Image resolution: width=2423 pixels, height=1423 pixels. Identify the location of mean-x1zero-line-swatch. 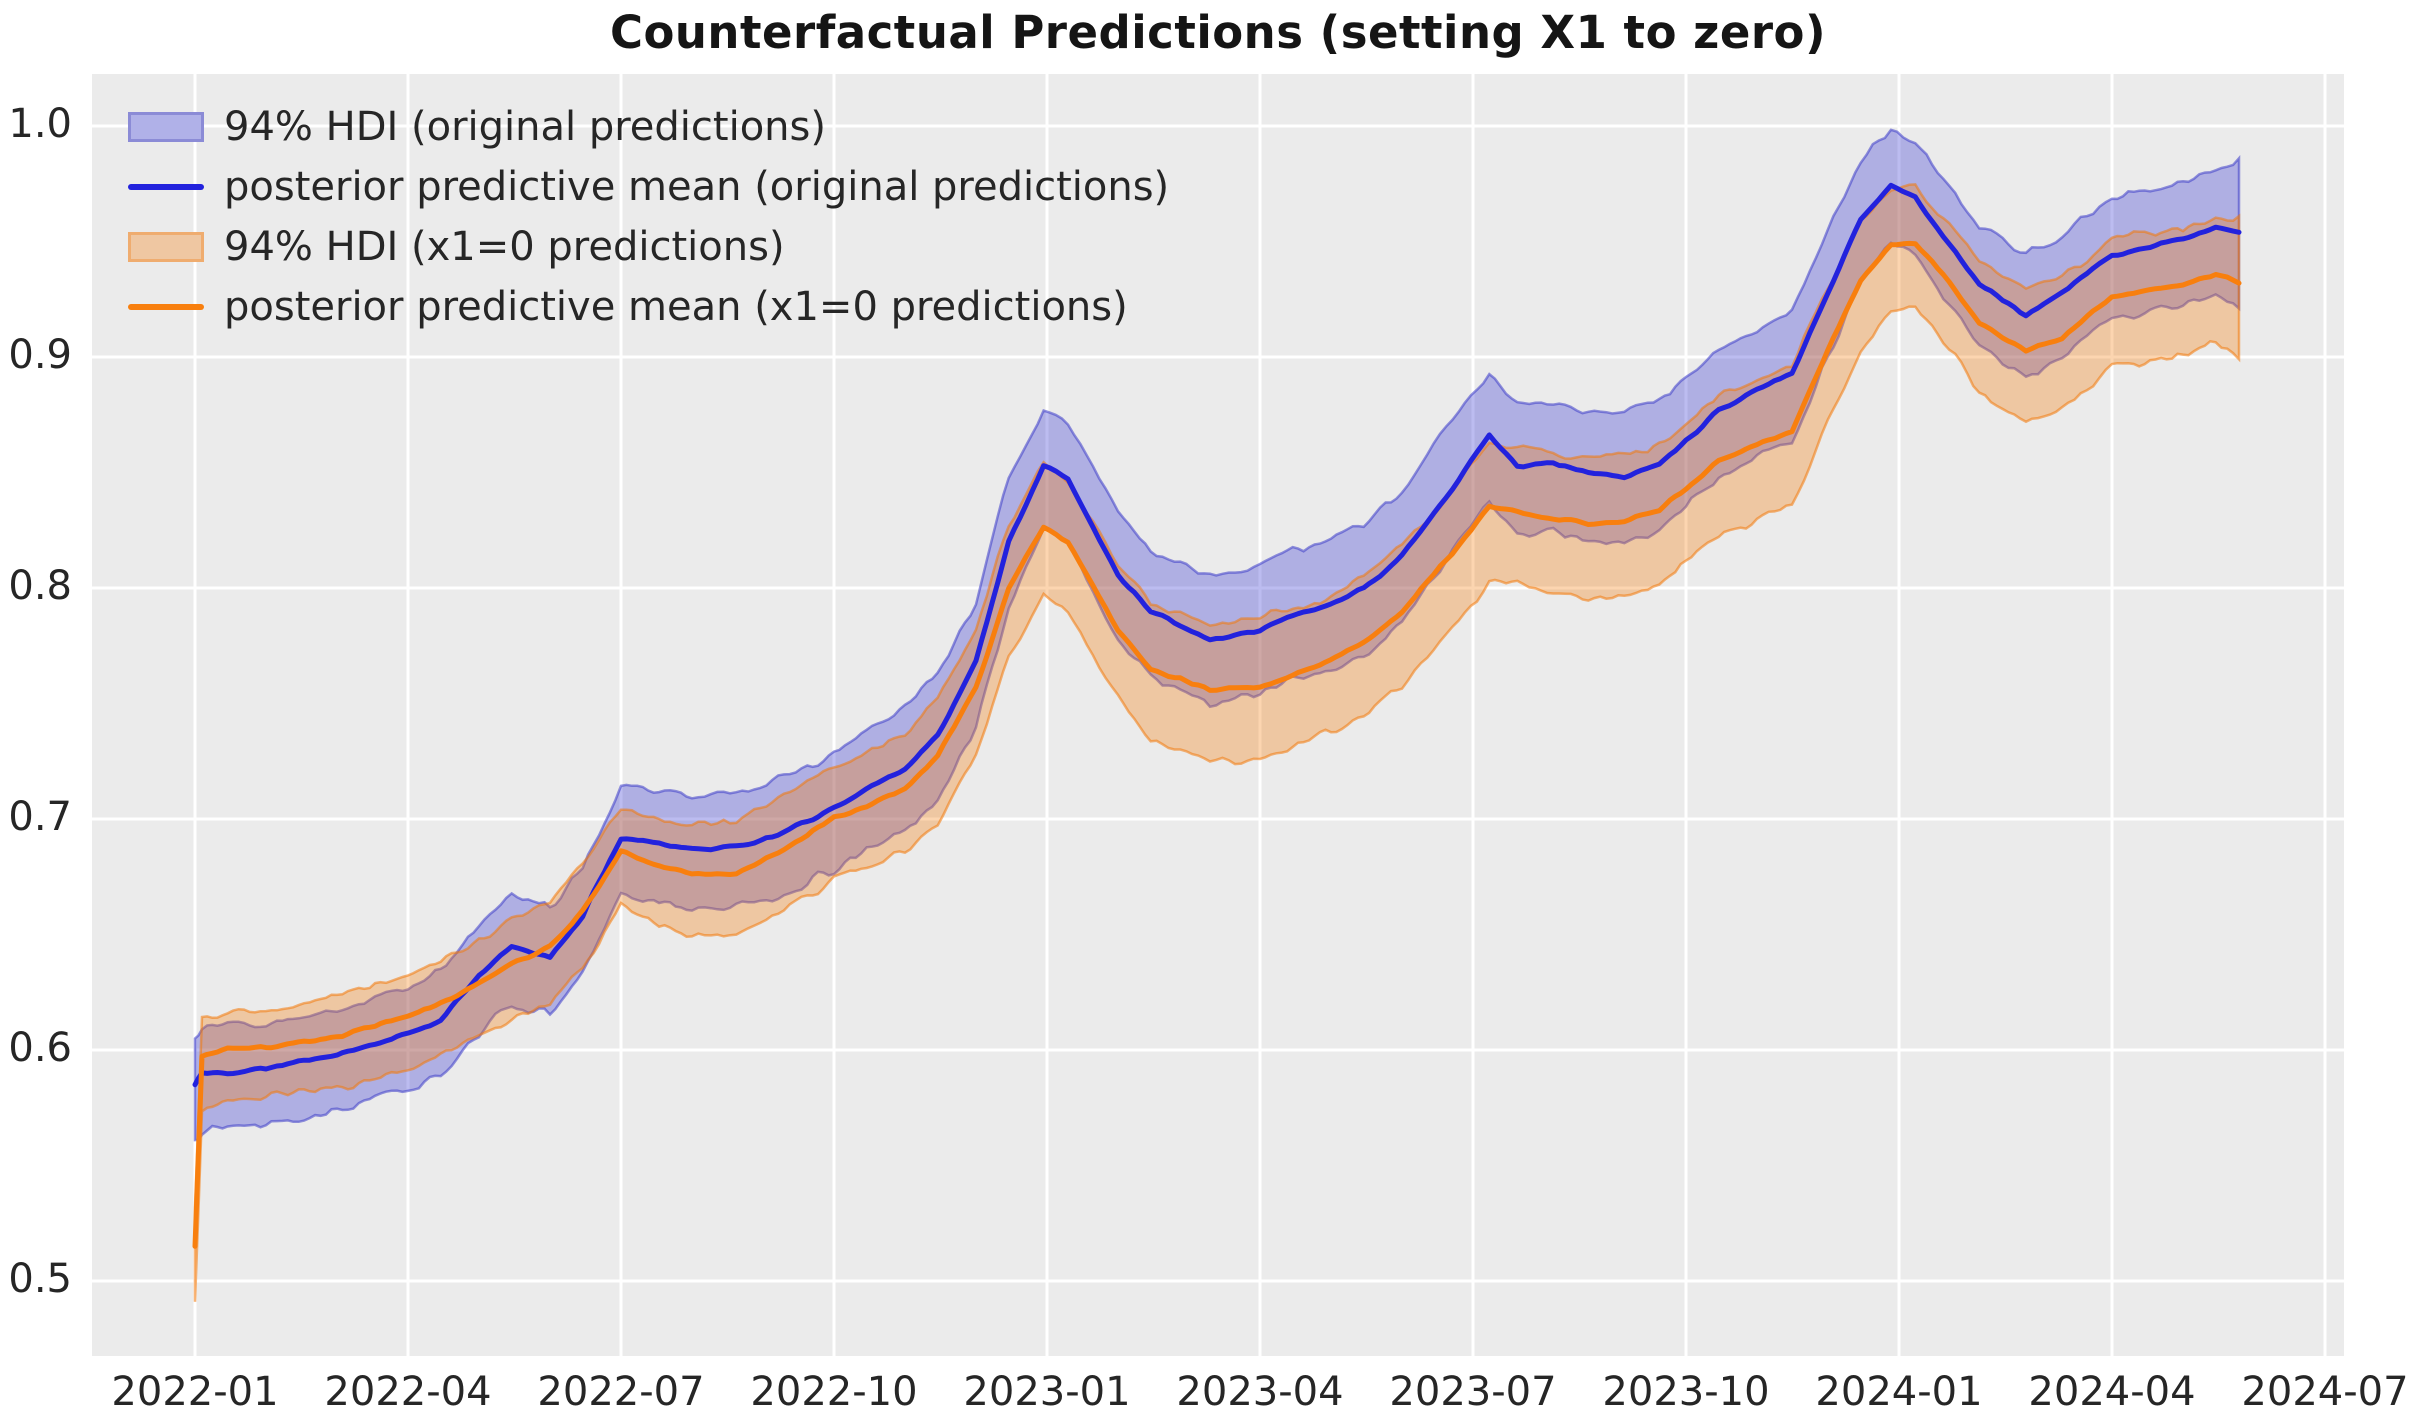
(166, 307).